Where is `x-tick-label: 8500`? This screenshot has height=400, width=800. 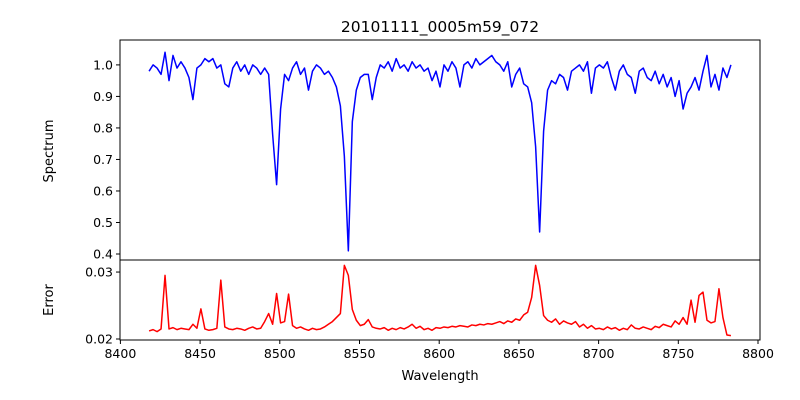 x-tick-label: 8500 is located at coordinates (280, 353).